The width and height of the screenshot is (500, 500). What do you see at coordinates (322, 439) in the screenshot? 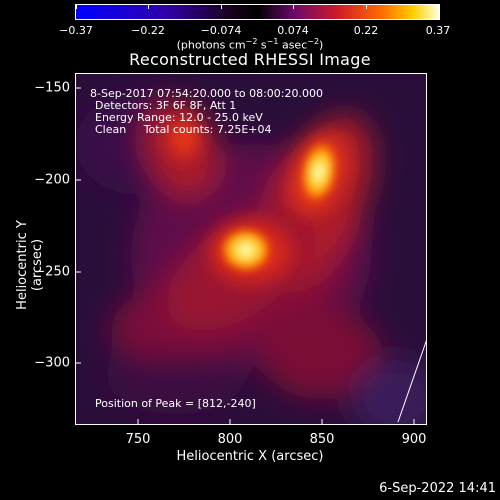
I see `x-tick-label: 850` at bounding box center [322, 439].